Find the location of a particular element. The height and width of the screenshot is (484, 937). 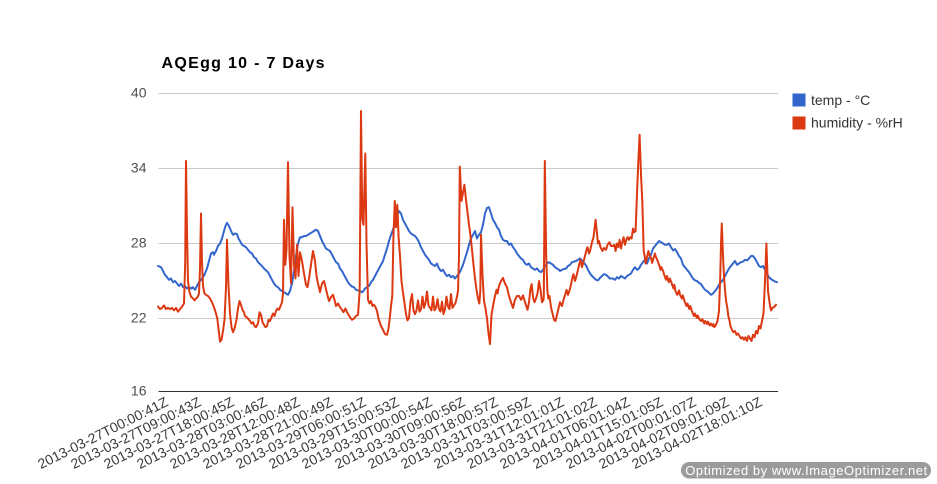

svg-text: 28 is located at coordinates (139, 243).